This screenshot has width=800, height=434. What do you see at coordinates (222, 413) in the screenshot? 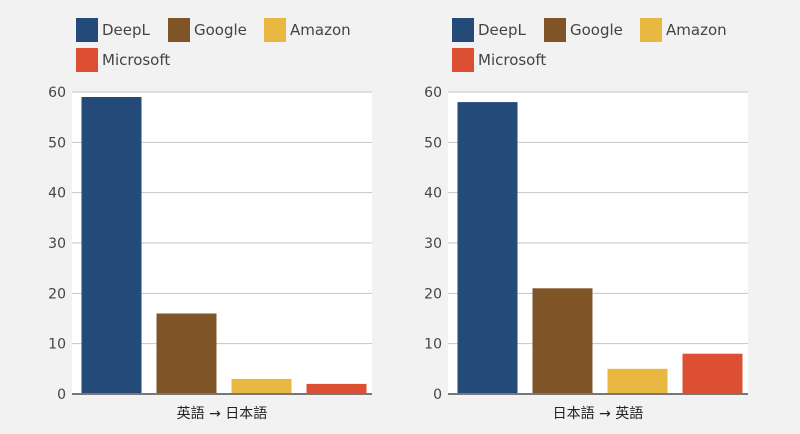
I see `x-category-label: 英語 → 日本語` at bounding box center [222, 413].